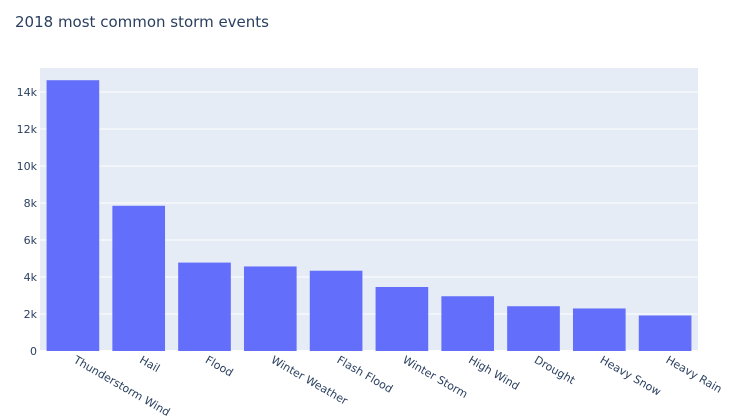 The height and width of the screenshot is (417, 737). What do you see at coordinates (493, 372) in the screenshot?
I see `x-tick-label: High Wind` at bounding box center [493, 372].